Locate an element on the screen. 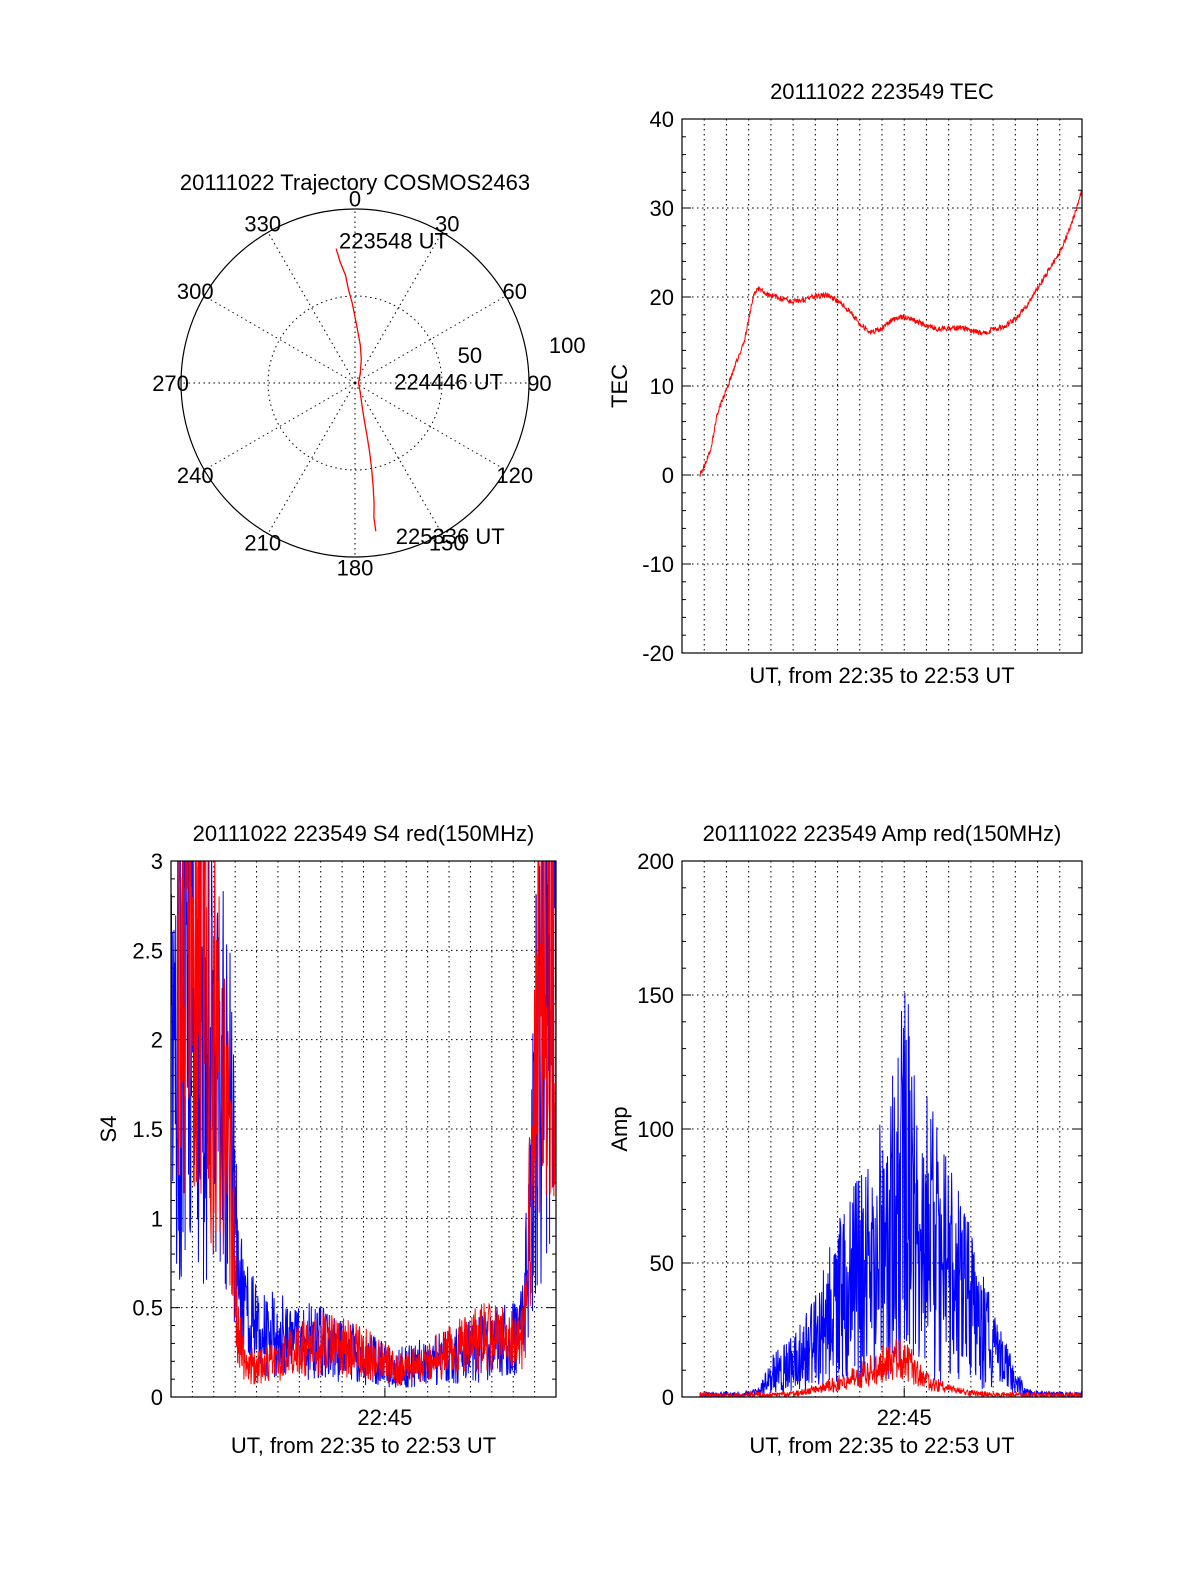 Image resolution: width=1200 pixels, height=1575 pixels. polar-angle-label: 210 is located at coordinates (262, 543).